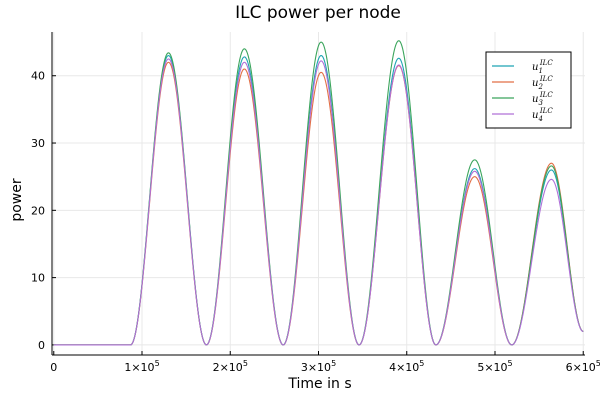  I want to click on legend-label: u2ILC, so click(542, 83).